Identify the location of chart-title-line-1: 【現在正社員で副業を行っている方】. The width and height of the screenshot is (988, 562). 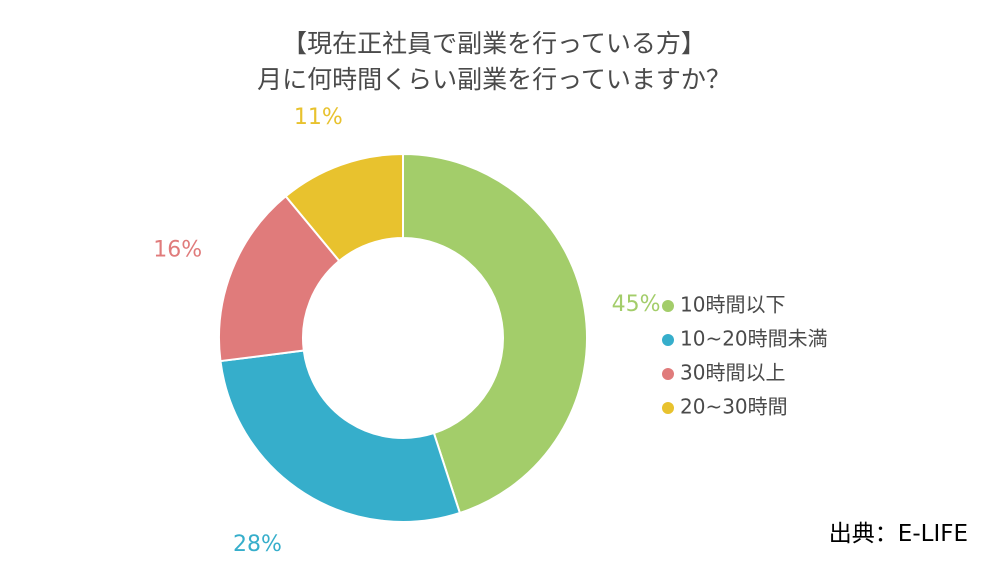
(494, 43).